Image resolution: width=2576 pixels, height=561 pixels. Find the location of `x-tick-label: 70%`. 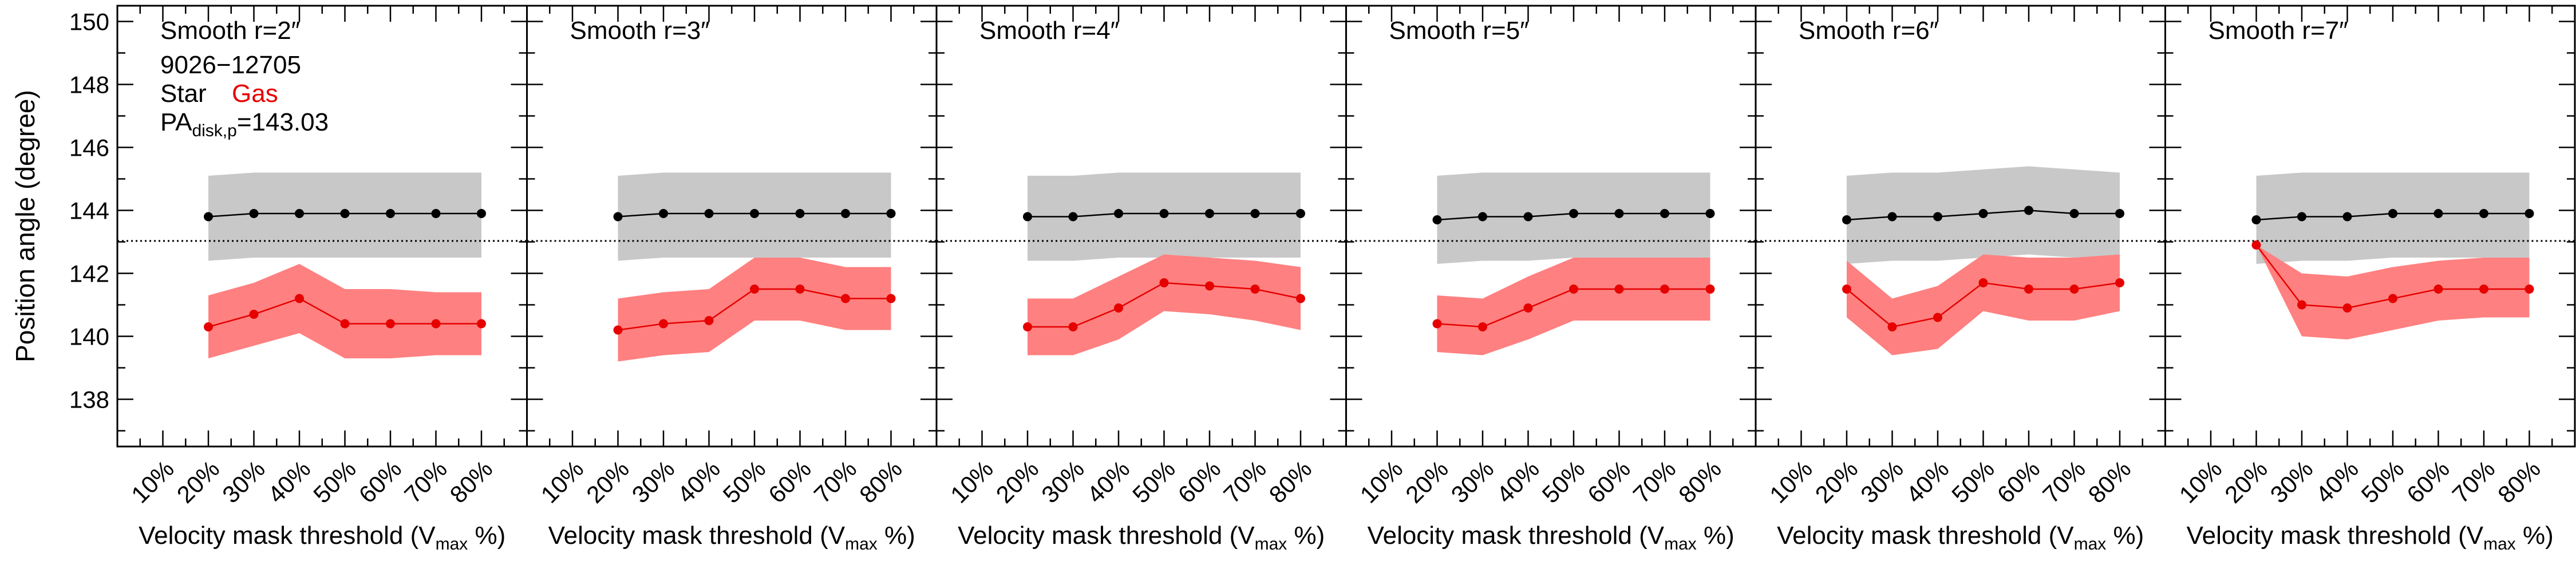

x-tick-label: 70% is located at coordinates (425, 481).